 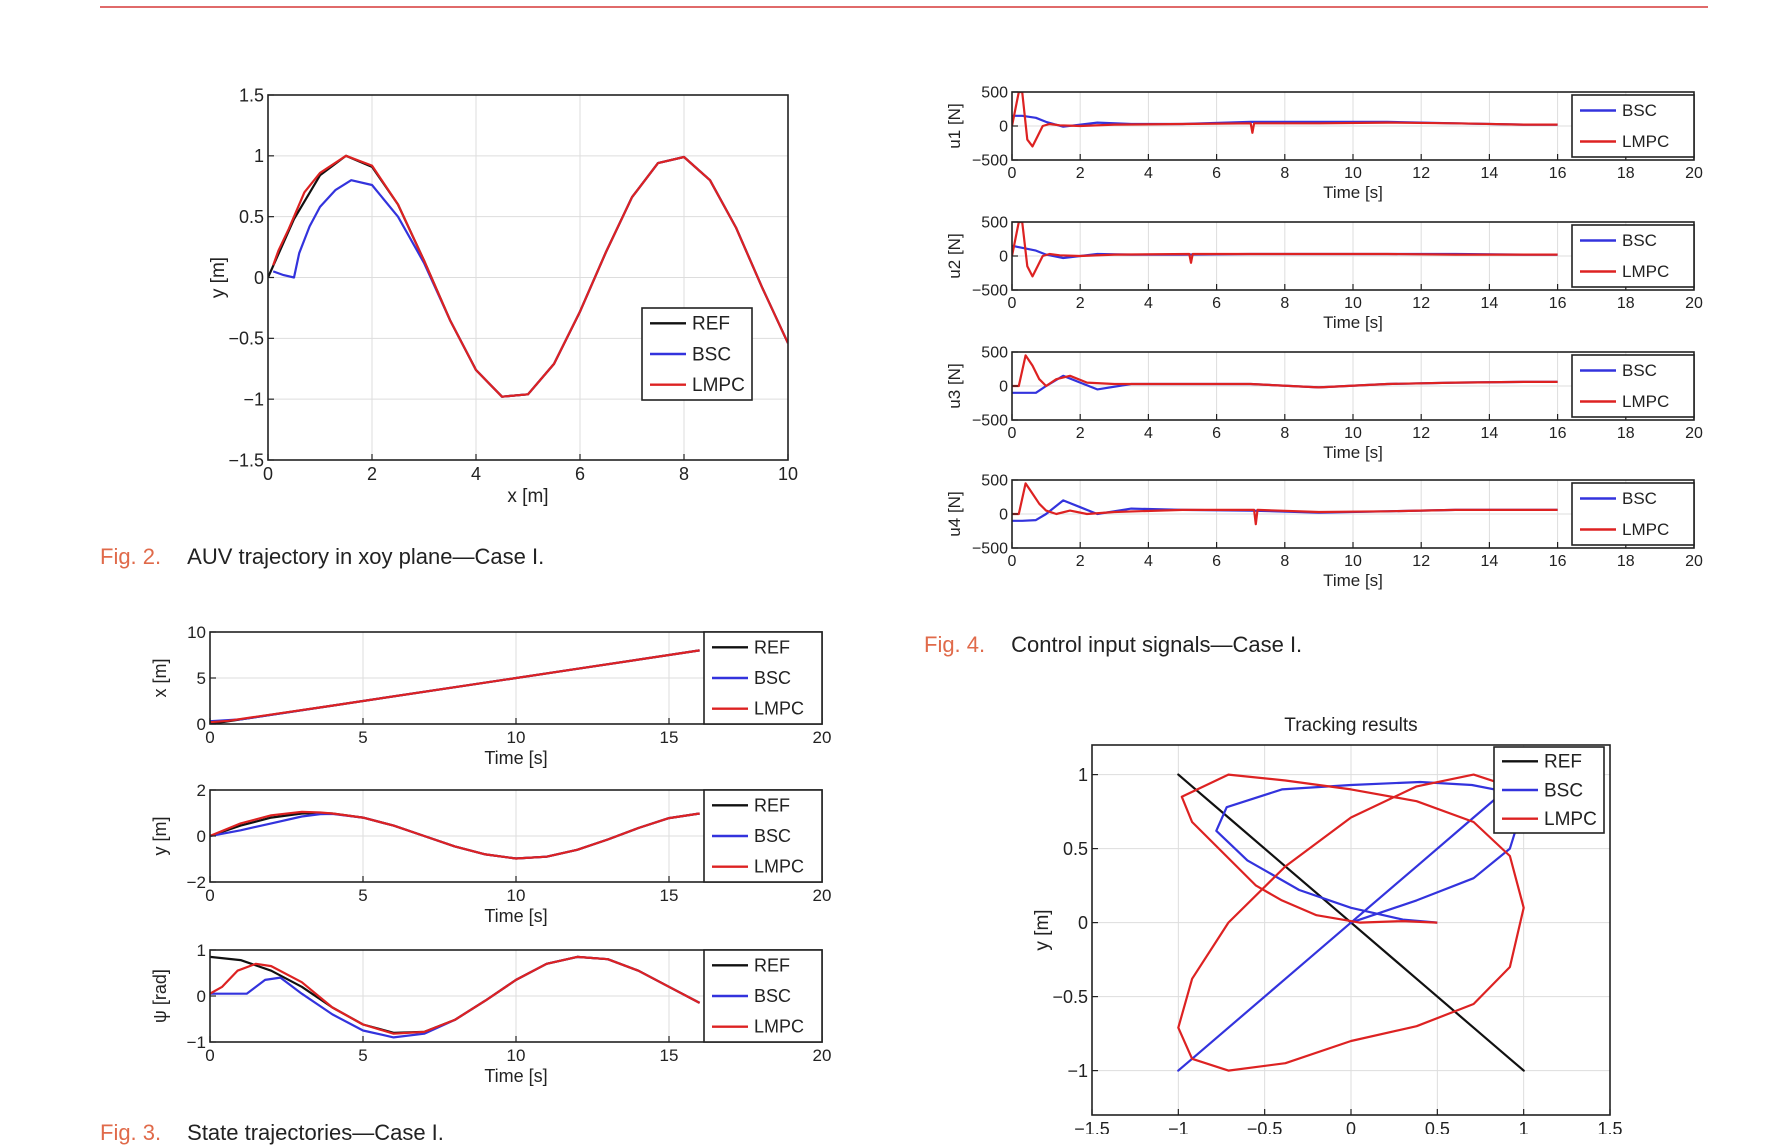 I want to click on y-tick-label: −2, so click(x=196, y=882).